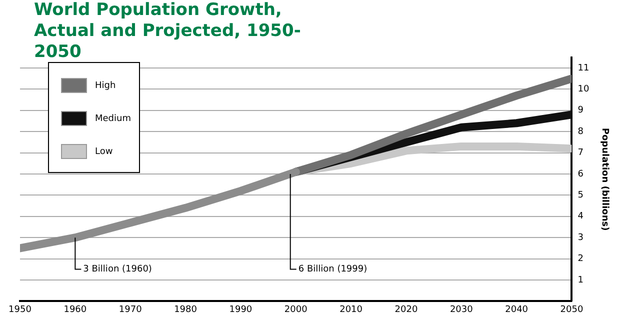 This screenshot has width=620, height=320. I want to click on y-tick-label: 10, so click(584, 89).